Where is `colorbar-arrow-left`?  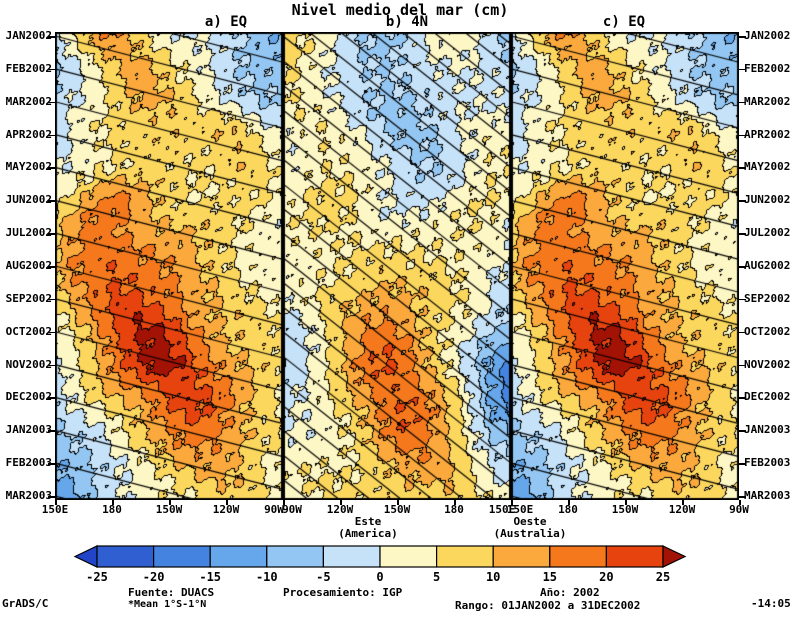
colorbar-arrow-left is located at coordinates (85, 556).